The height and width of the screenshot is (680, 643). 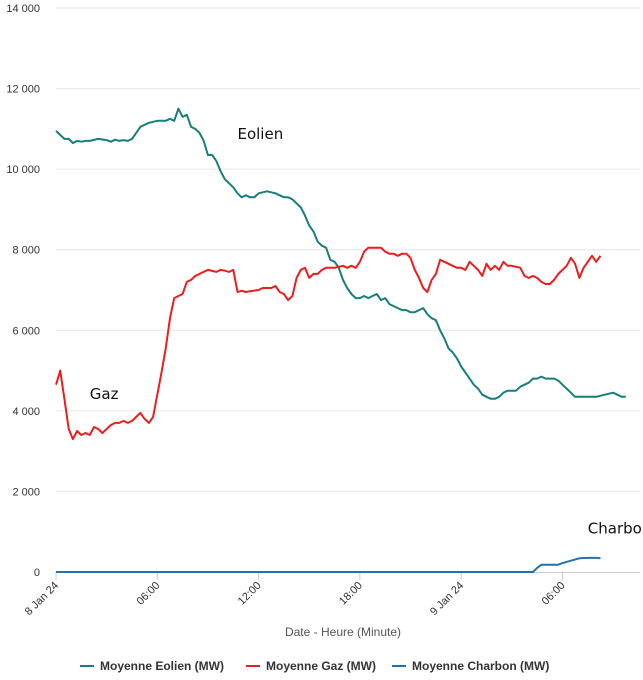 I want to click on x-tick-label: 9 Jan 24, so click(x=447, y=599).